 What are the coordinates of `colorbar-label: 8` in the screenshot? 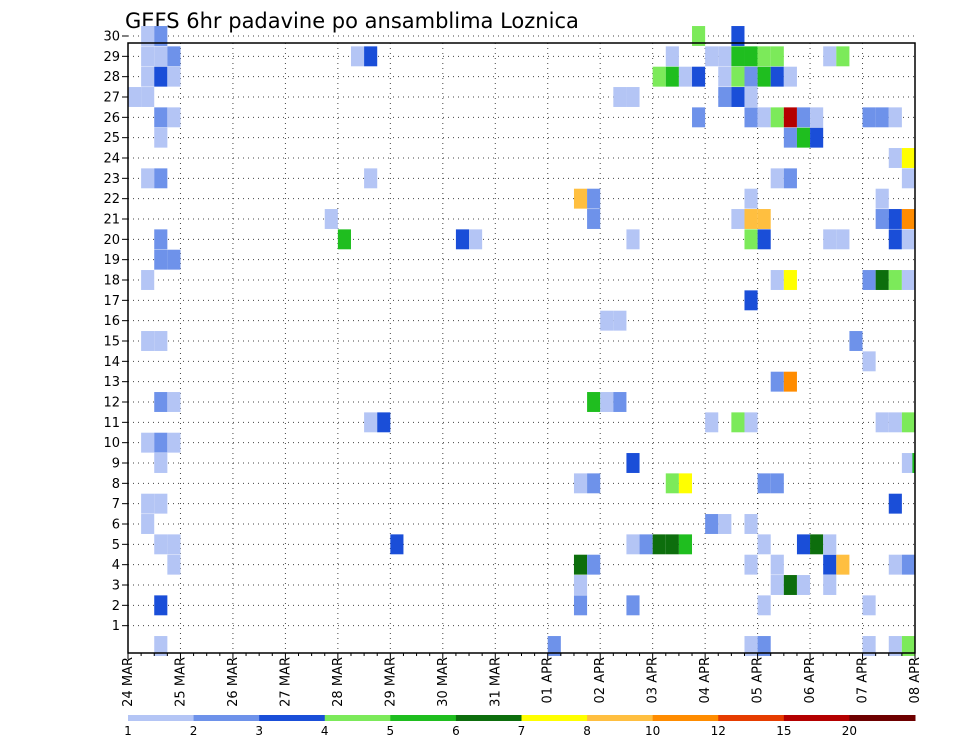 It's located at (587, 731).